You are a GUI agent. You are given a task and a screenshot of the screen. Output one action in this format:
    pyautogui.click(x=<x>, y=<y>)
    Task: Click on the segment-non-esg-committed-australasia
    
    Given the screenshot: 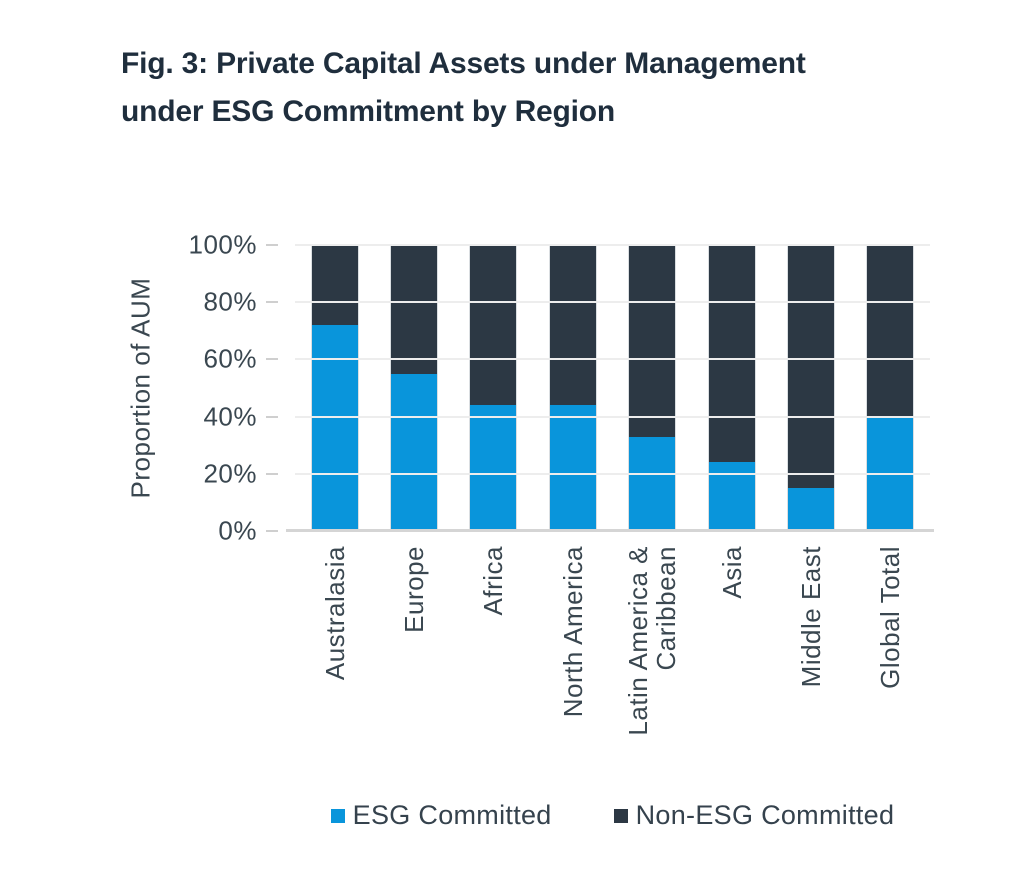 What is the action you would take?
    pyautogui.click(x=334, y=285)
    